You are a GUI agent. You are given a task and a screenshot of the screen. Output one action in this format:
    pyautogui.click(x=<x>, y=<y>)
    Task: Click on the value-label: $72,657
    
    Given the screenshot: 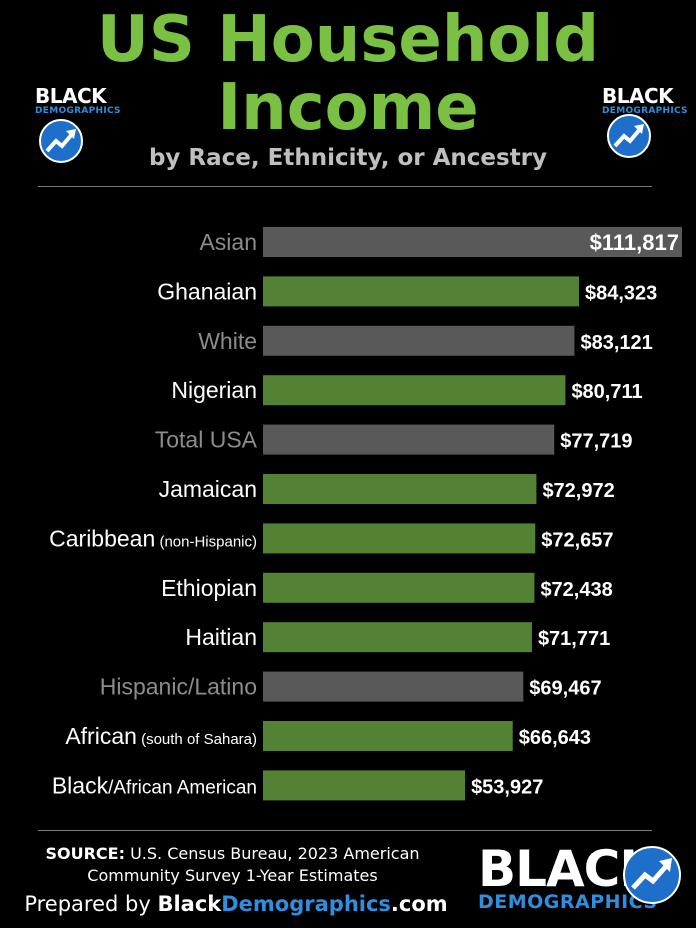 What is the action you would take?
    pyautogui.click(x=577, y=540)
    